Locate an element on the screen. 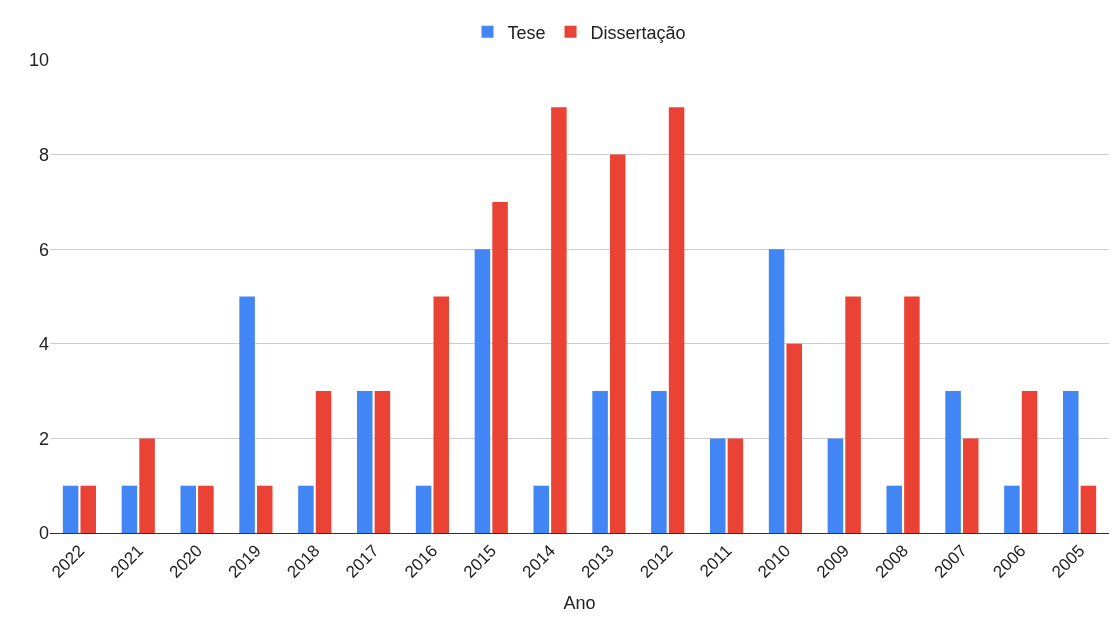 The width and height of the screenshot is (1119, 619). x-axis-title: Ano is located at coordinates (579, 602).